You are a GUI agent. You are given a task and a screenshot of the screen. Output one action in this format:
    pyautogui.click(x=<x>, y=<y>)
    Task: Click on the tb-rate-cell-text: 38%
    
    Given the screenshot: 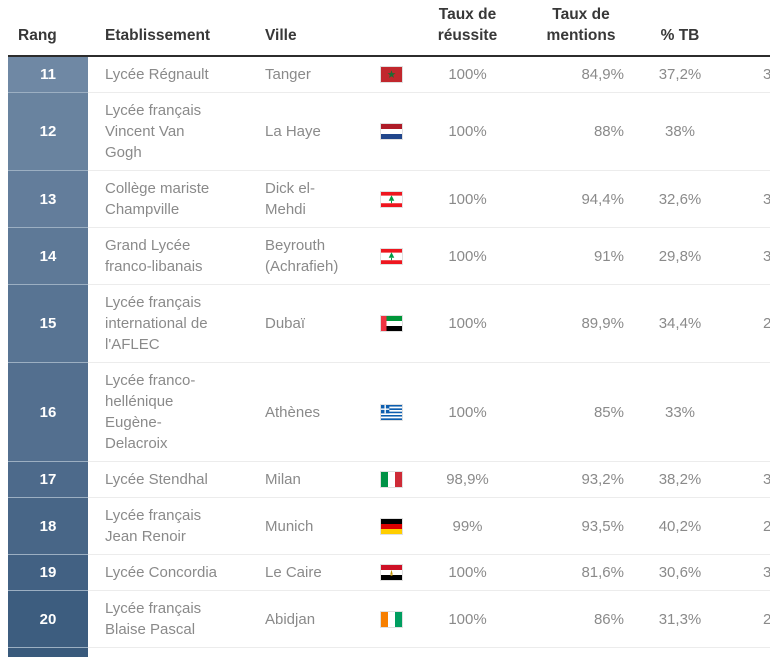 What is the action you would take?
    pyautogui.click(x=680, y=131)
    